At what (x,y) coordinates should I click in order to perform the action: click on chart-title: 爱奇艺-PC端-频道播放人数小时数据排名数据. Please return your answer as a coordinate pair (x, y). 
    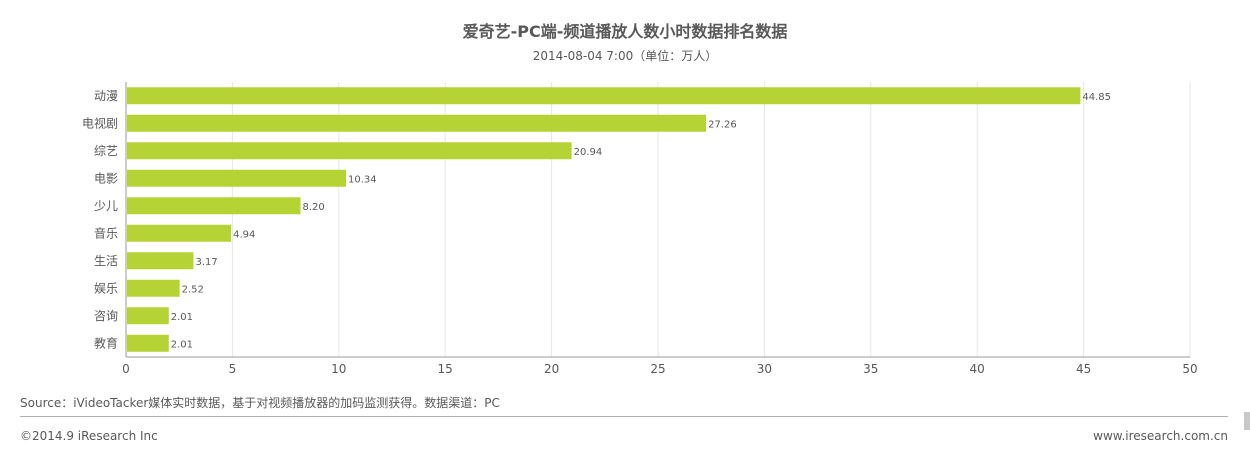
    Looking at the image, I should click on (625, 31).